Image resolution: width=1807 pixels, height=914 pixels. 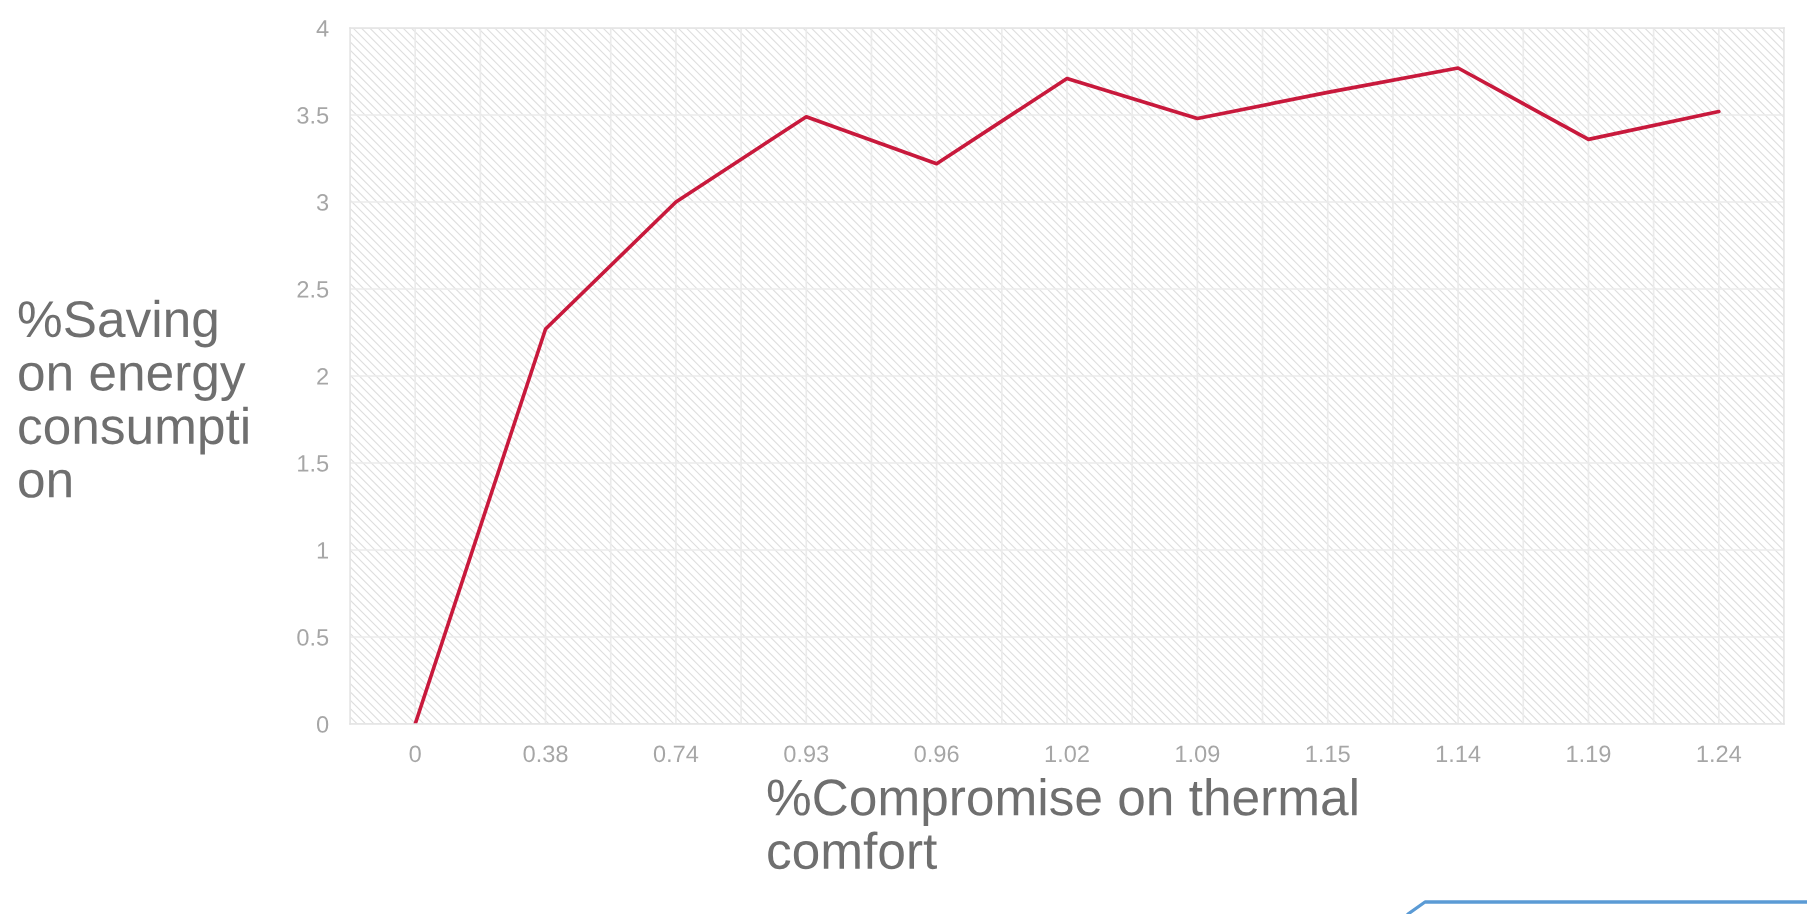 What do you see at coordinates (1589, 754) in the screenshot?
I see `x-tick-label: 1.19` at bounding box center [1589, 754].